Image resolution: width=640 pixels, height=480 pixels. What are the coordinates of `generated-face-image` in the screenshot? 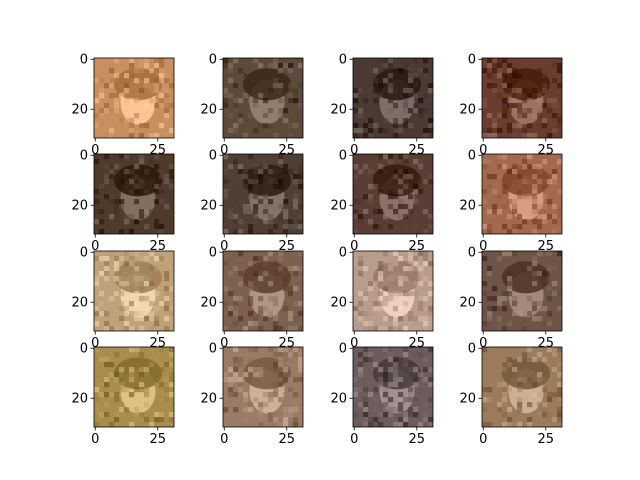 It's located at (393, 291).